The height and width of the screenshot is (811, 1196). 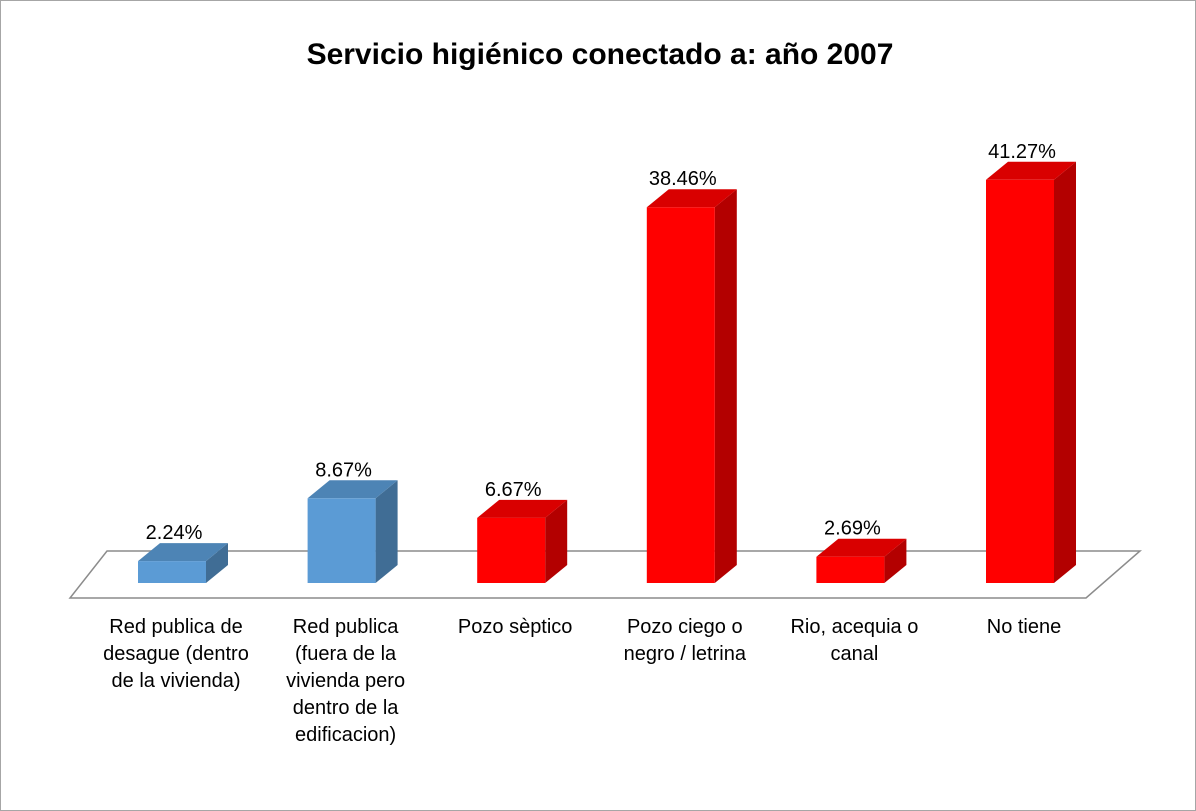 I want to click on data-label: 8.67%, so click(x=343, y=470).